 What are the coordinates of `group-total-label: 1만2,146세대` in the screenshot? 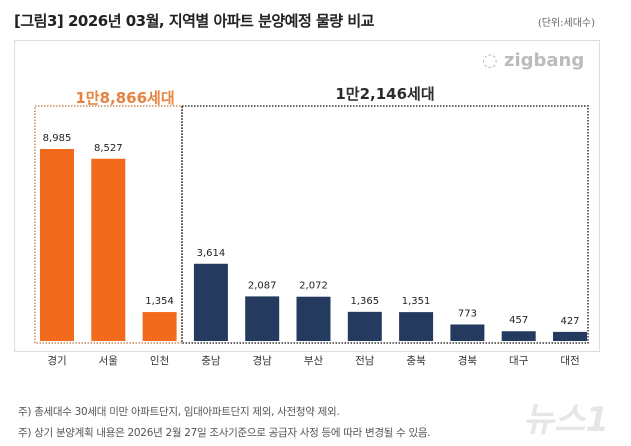 It's located at (384, 94).